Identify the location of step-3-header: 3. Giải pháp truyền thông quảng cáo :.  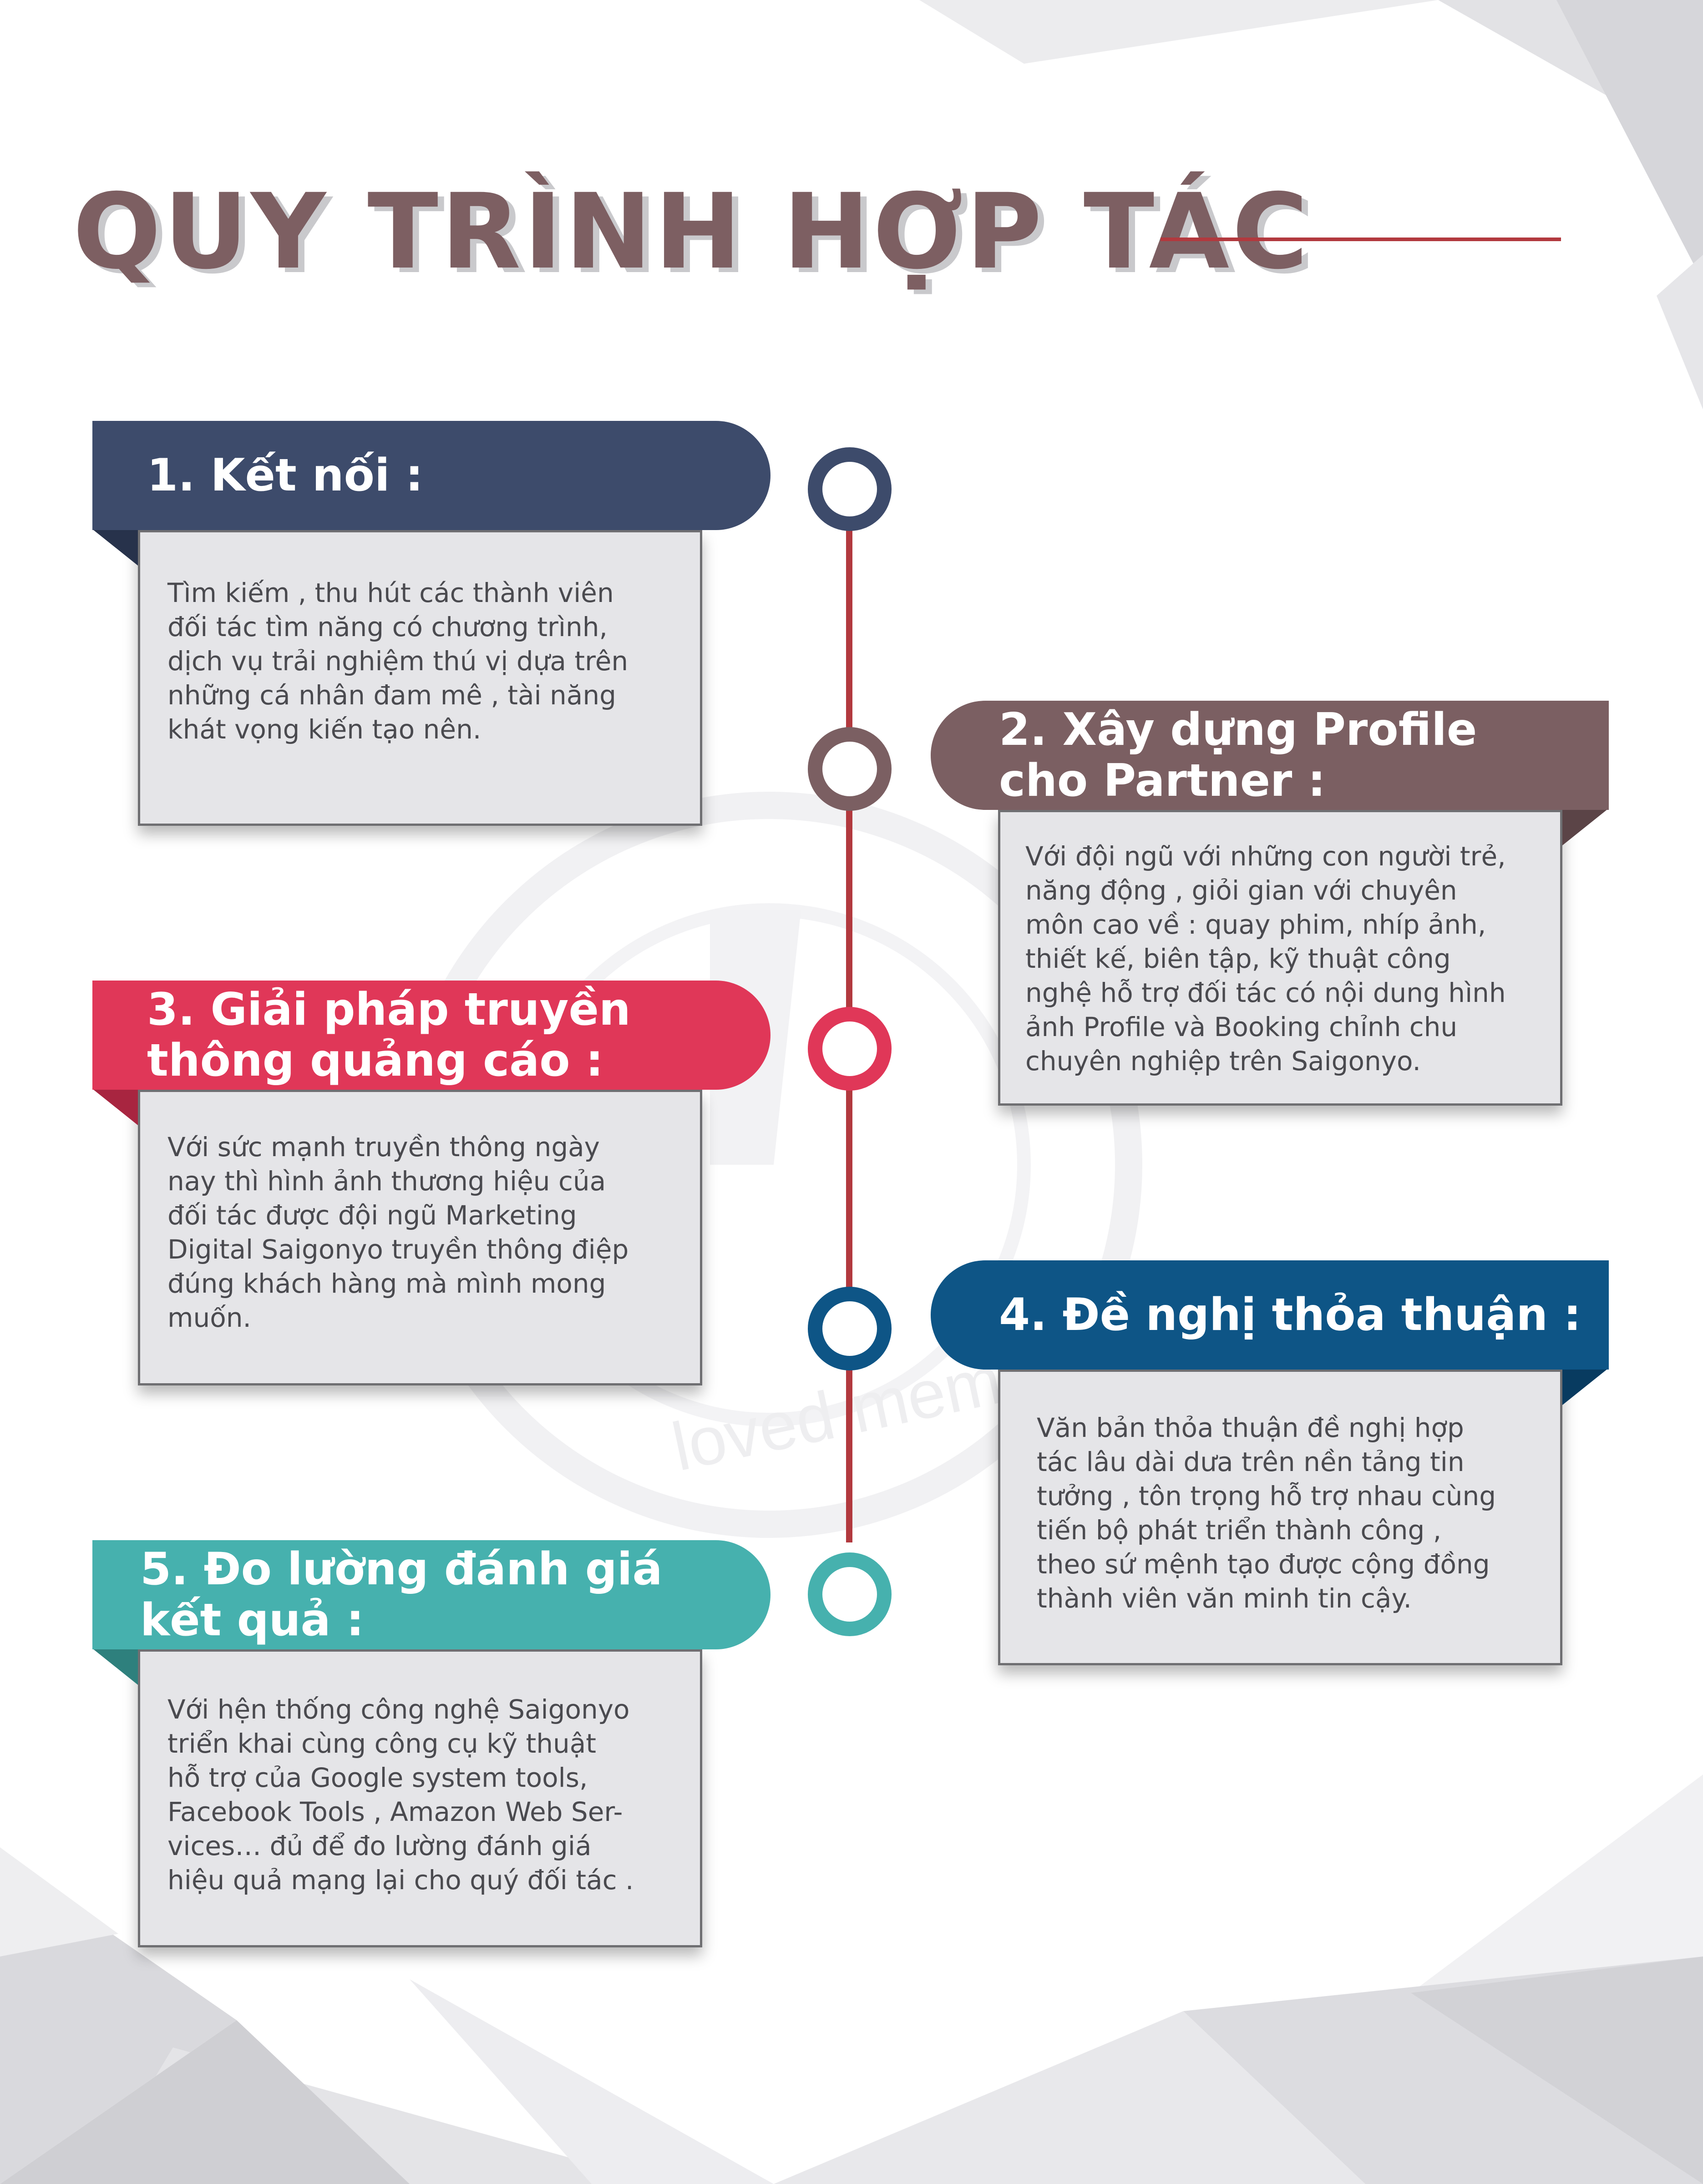
(431, 1036).